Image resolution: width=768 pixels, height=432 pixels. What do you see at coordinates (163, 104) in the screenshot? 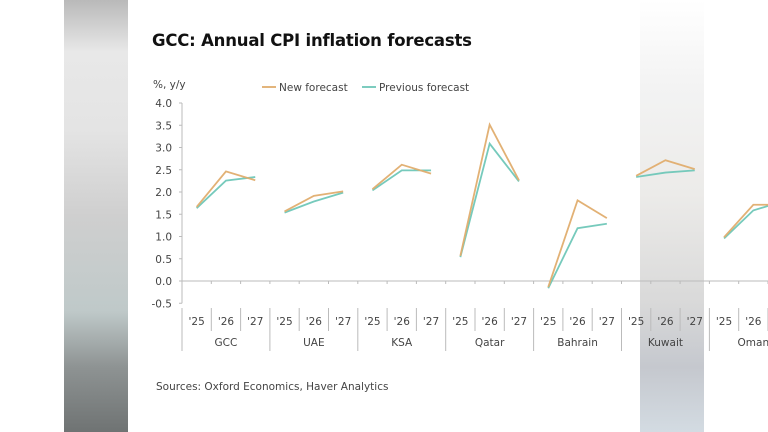
I see `y-tick-label: 4.0` at bounding box center [163, 104].